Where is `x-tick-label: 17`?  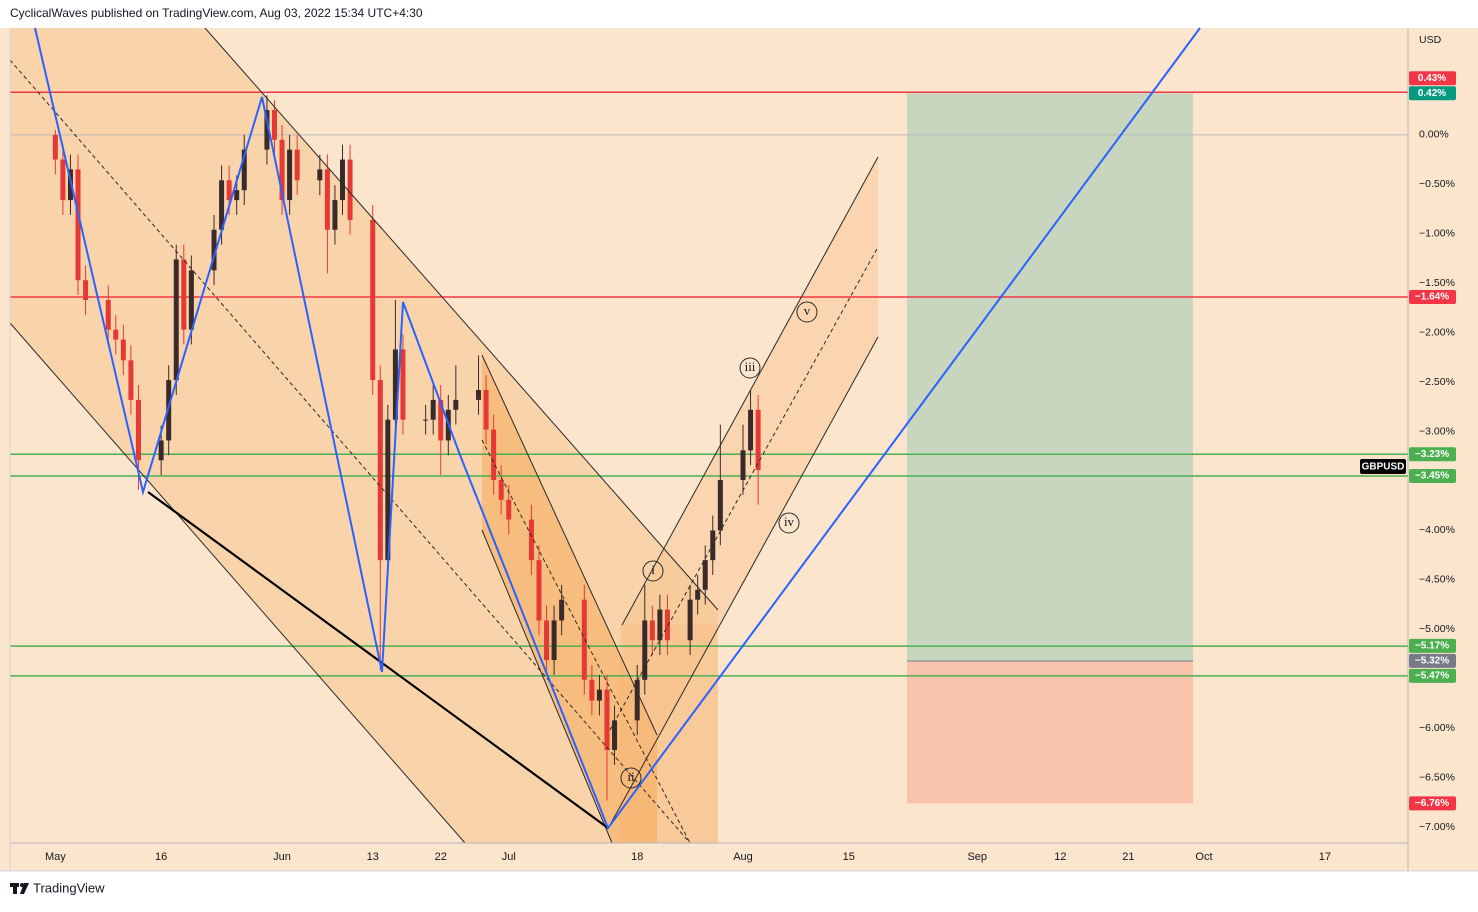
x-tick-label: 17 is located at coordinates (1325, 857).